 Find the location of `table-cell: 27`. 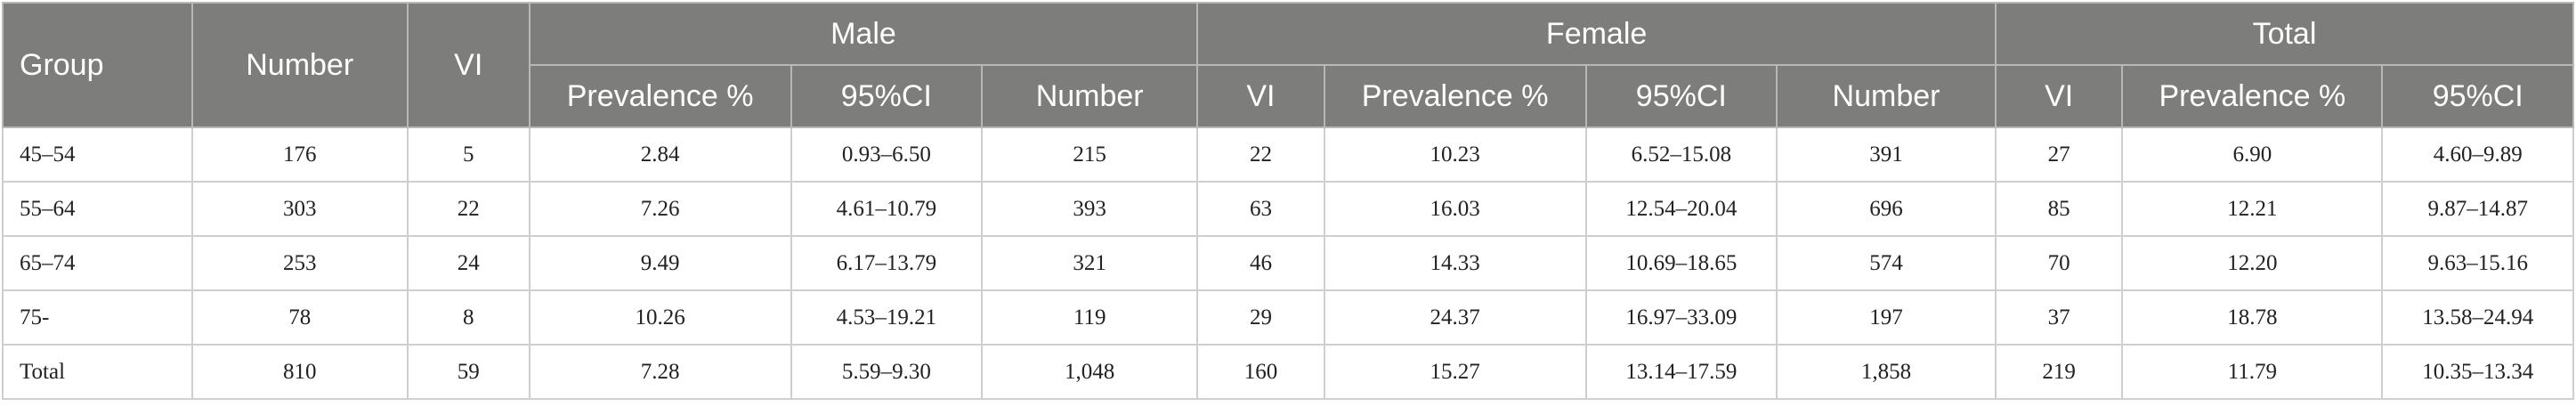

table-cell: 27 is located at coordinates (2059, 154).